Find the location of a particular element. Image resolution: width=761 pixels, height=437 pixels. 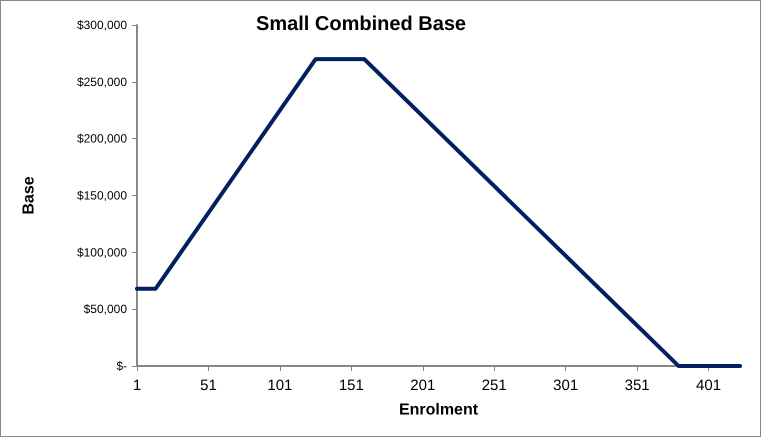

chart-title: Small Combined Base is located at coordinates (361, 24).